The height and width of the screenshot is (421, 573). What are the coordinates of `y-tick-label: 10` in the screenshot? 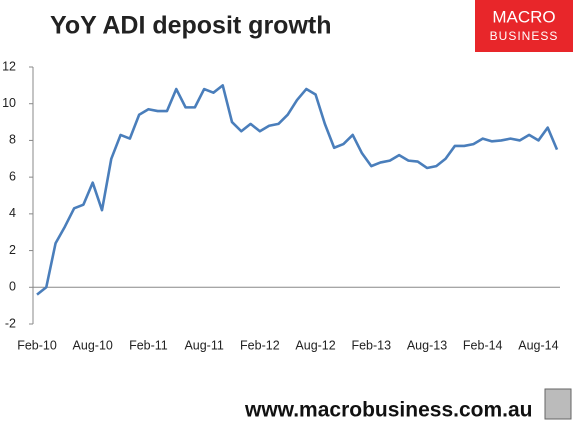 It's located at (9, 103).